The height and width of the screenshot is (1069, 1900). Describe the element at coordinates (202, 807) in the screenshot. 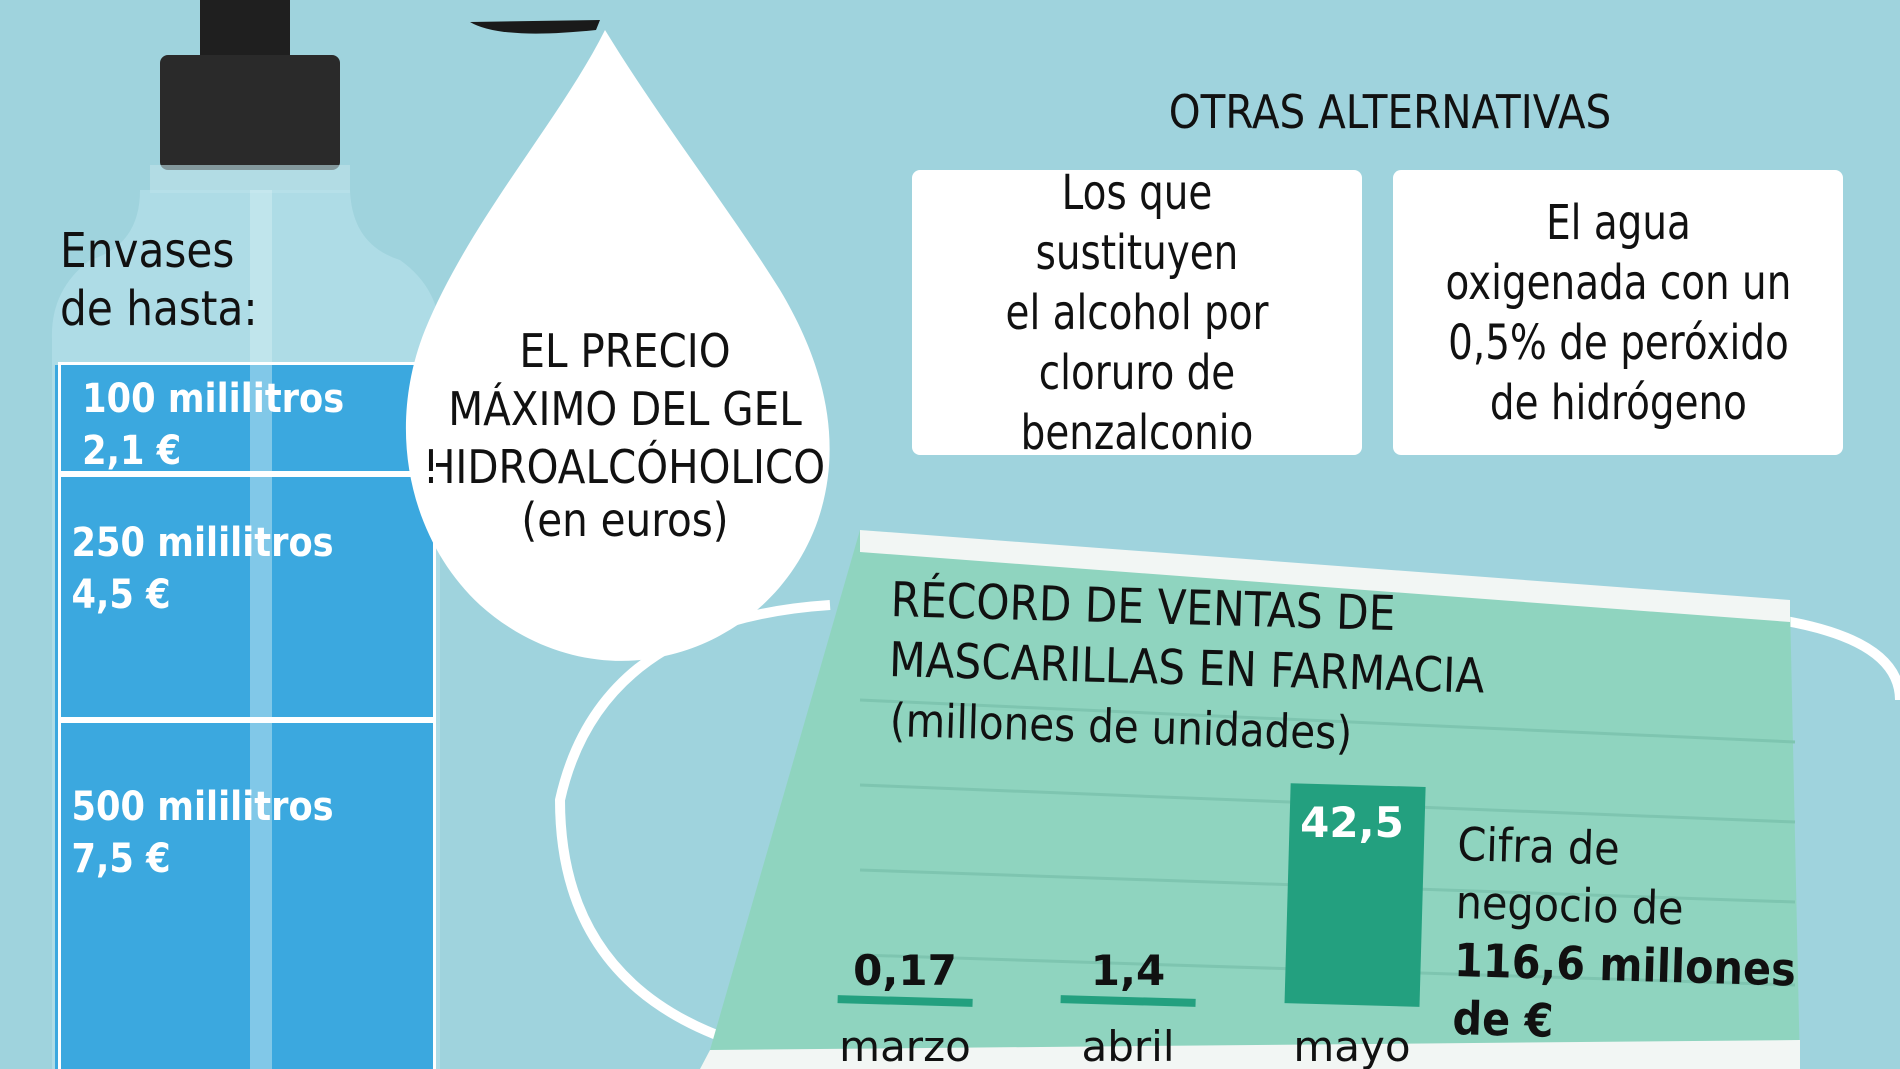

I see `size-label: 500 mililitros` at that location.